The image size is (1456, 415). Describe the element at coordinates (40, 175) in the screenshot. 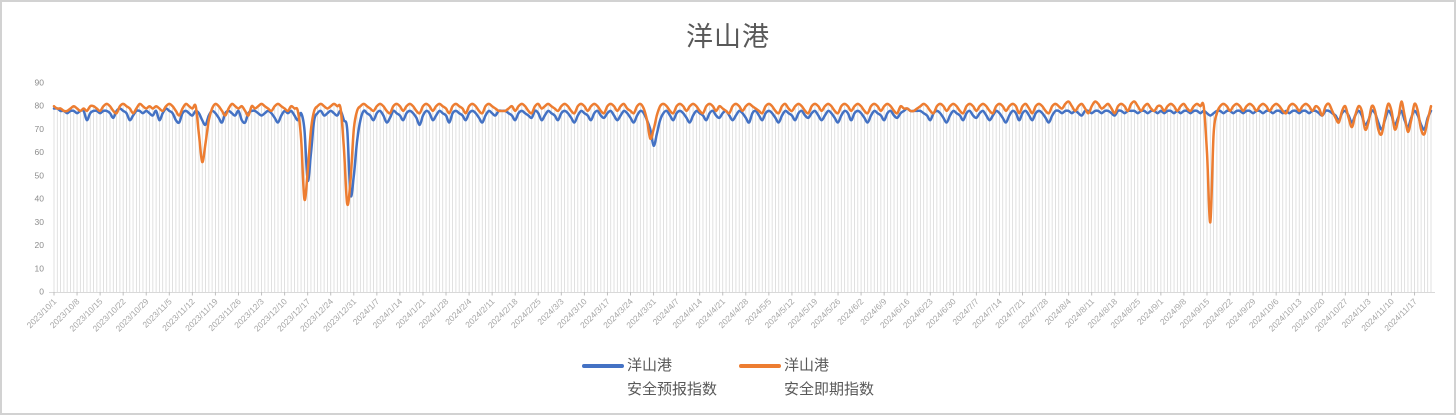

I see `y-axis-tick-label: 50` at that location.